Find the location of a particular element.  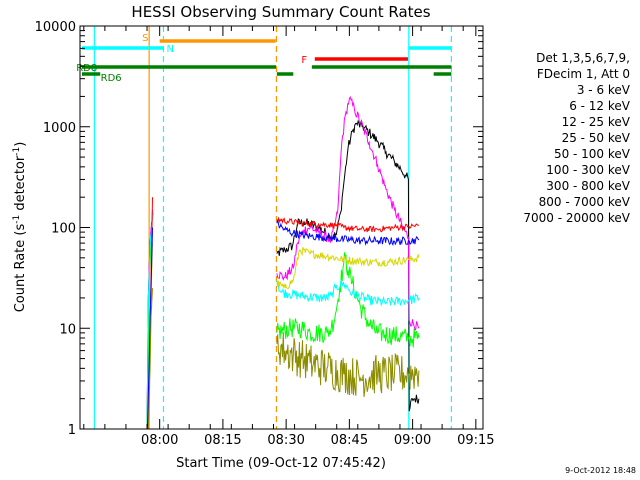

flag-label-f: F is located at coordinates (304, 60).